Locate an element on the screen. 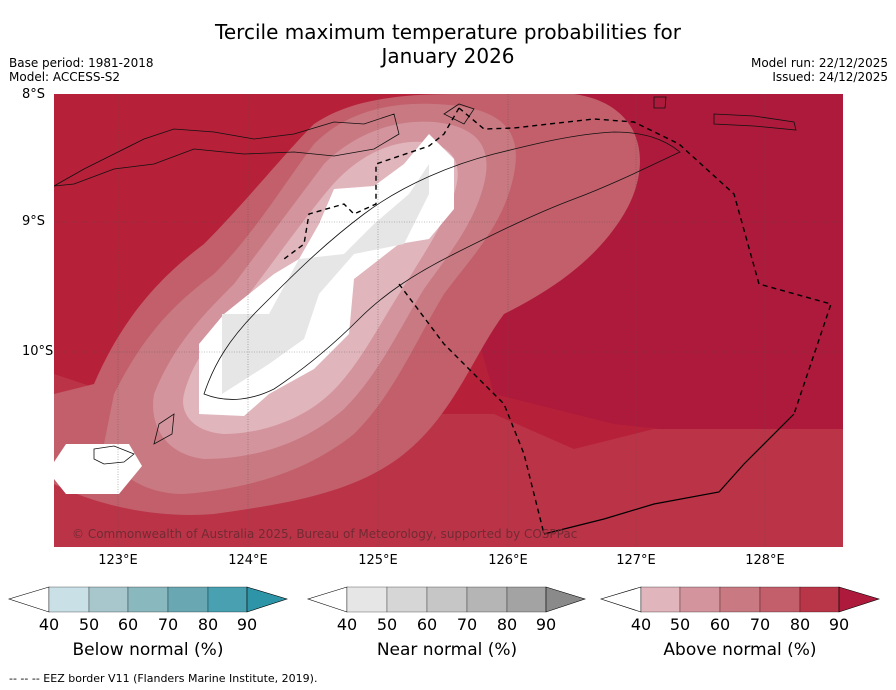 The image size is (896, 690). below-tick-80: 80 is located at coordinates (208, 624).